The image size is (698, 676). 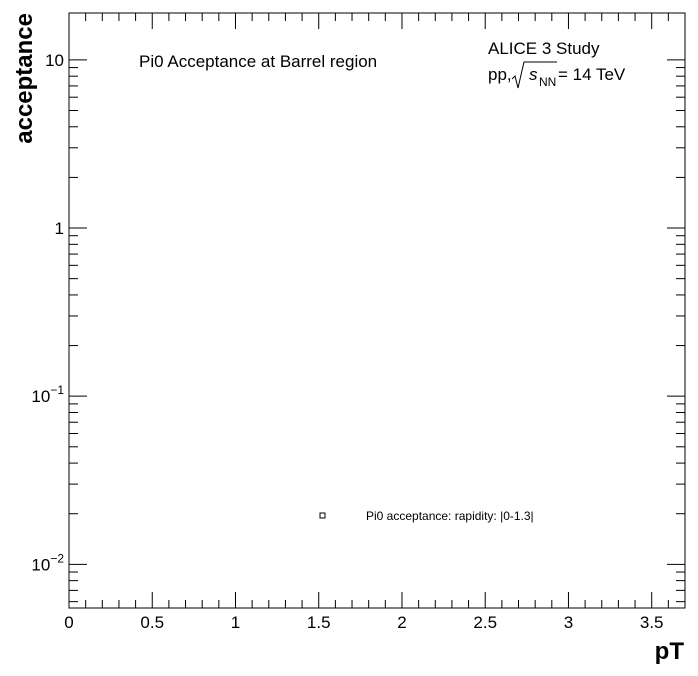 I want to click on y-axis-label: acceptance, so click(x=24, y=78).